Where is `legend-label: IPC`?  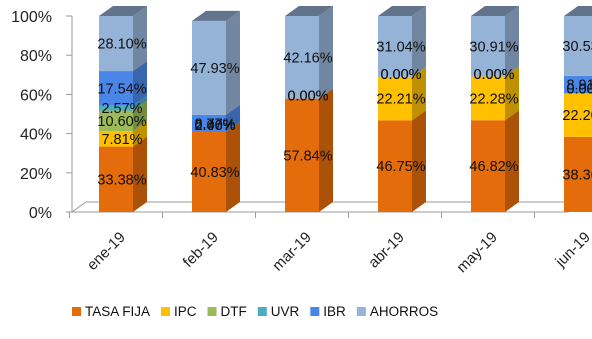
legend-label: IPC is located at coordinates (185, 311).